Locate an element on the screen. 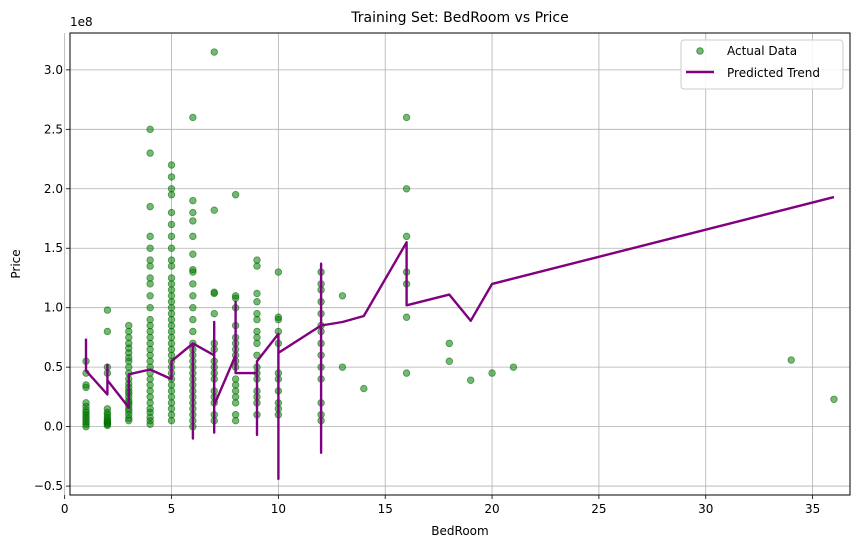  y-tick-label: 2.5 is located at coordinates (53, 129).